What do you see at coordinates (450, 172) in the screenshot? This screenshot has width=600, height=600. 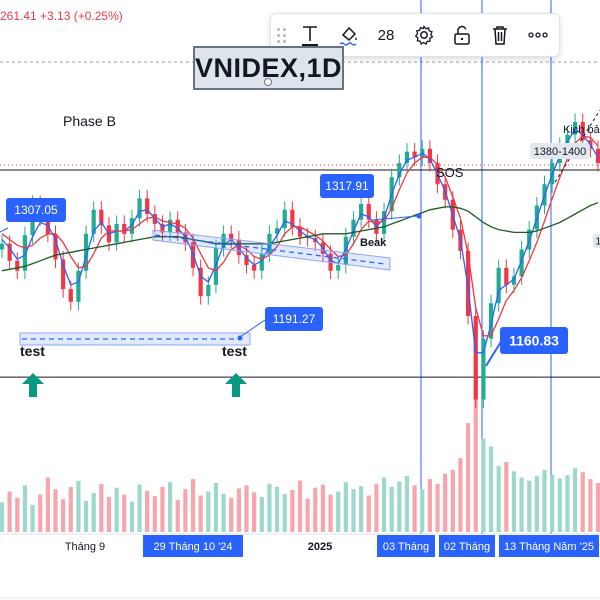 I see `sos-label: SOS` at bounding box center [450, 172].